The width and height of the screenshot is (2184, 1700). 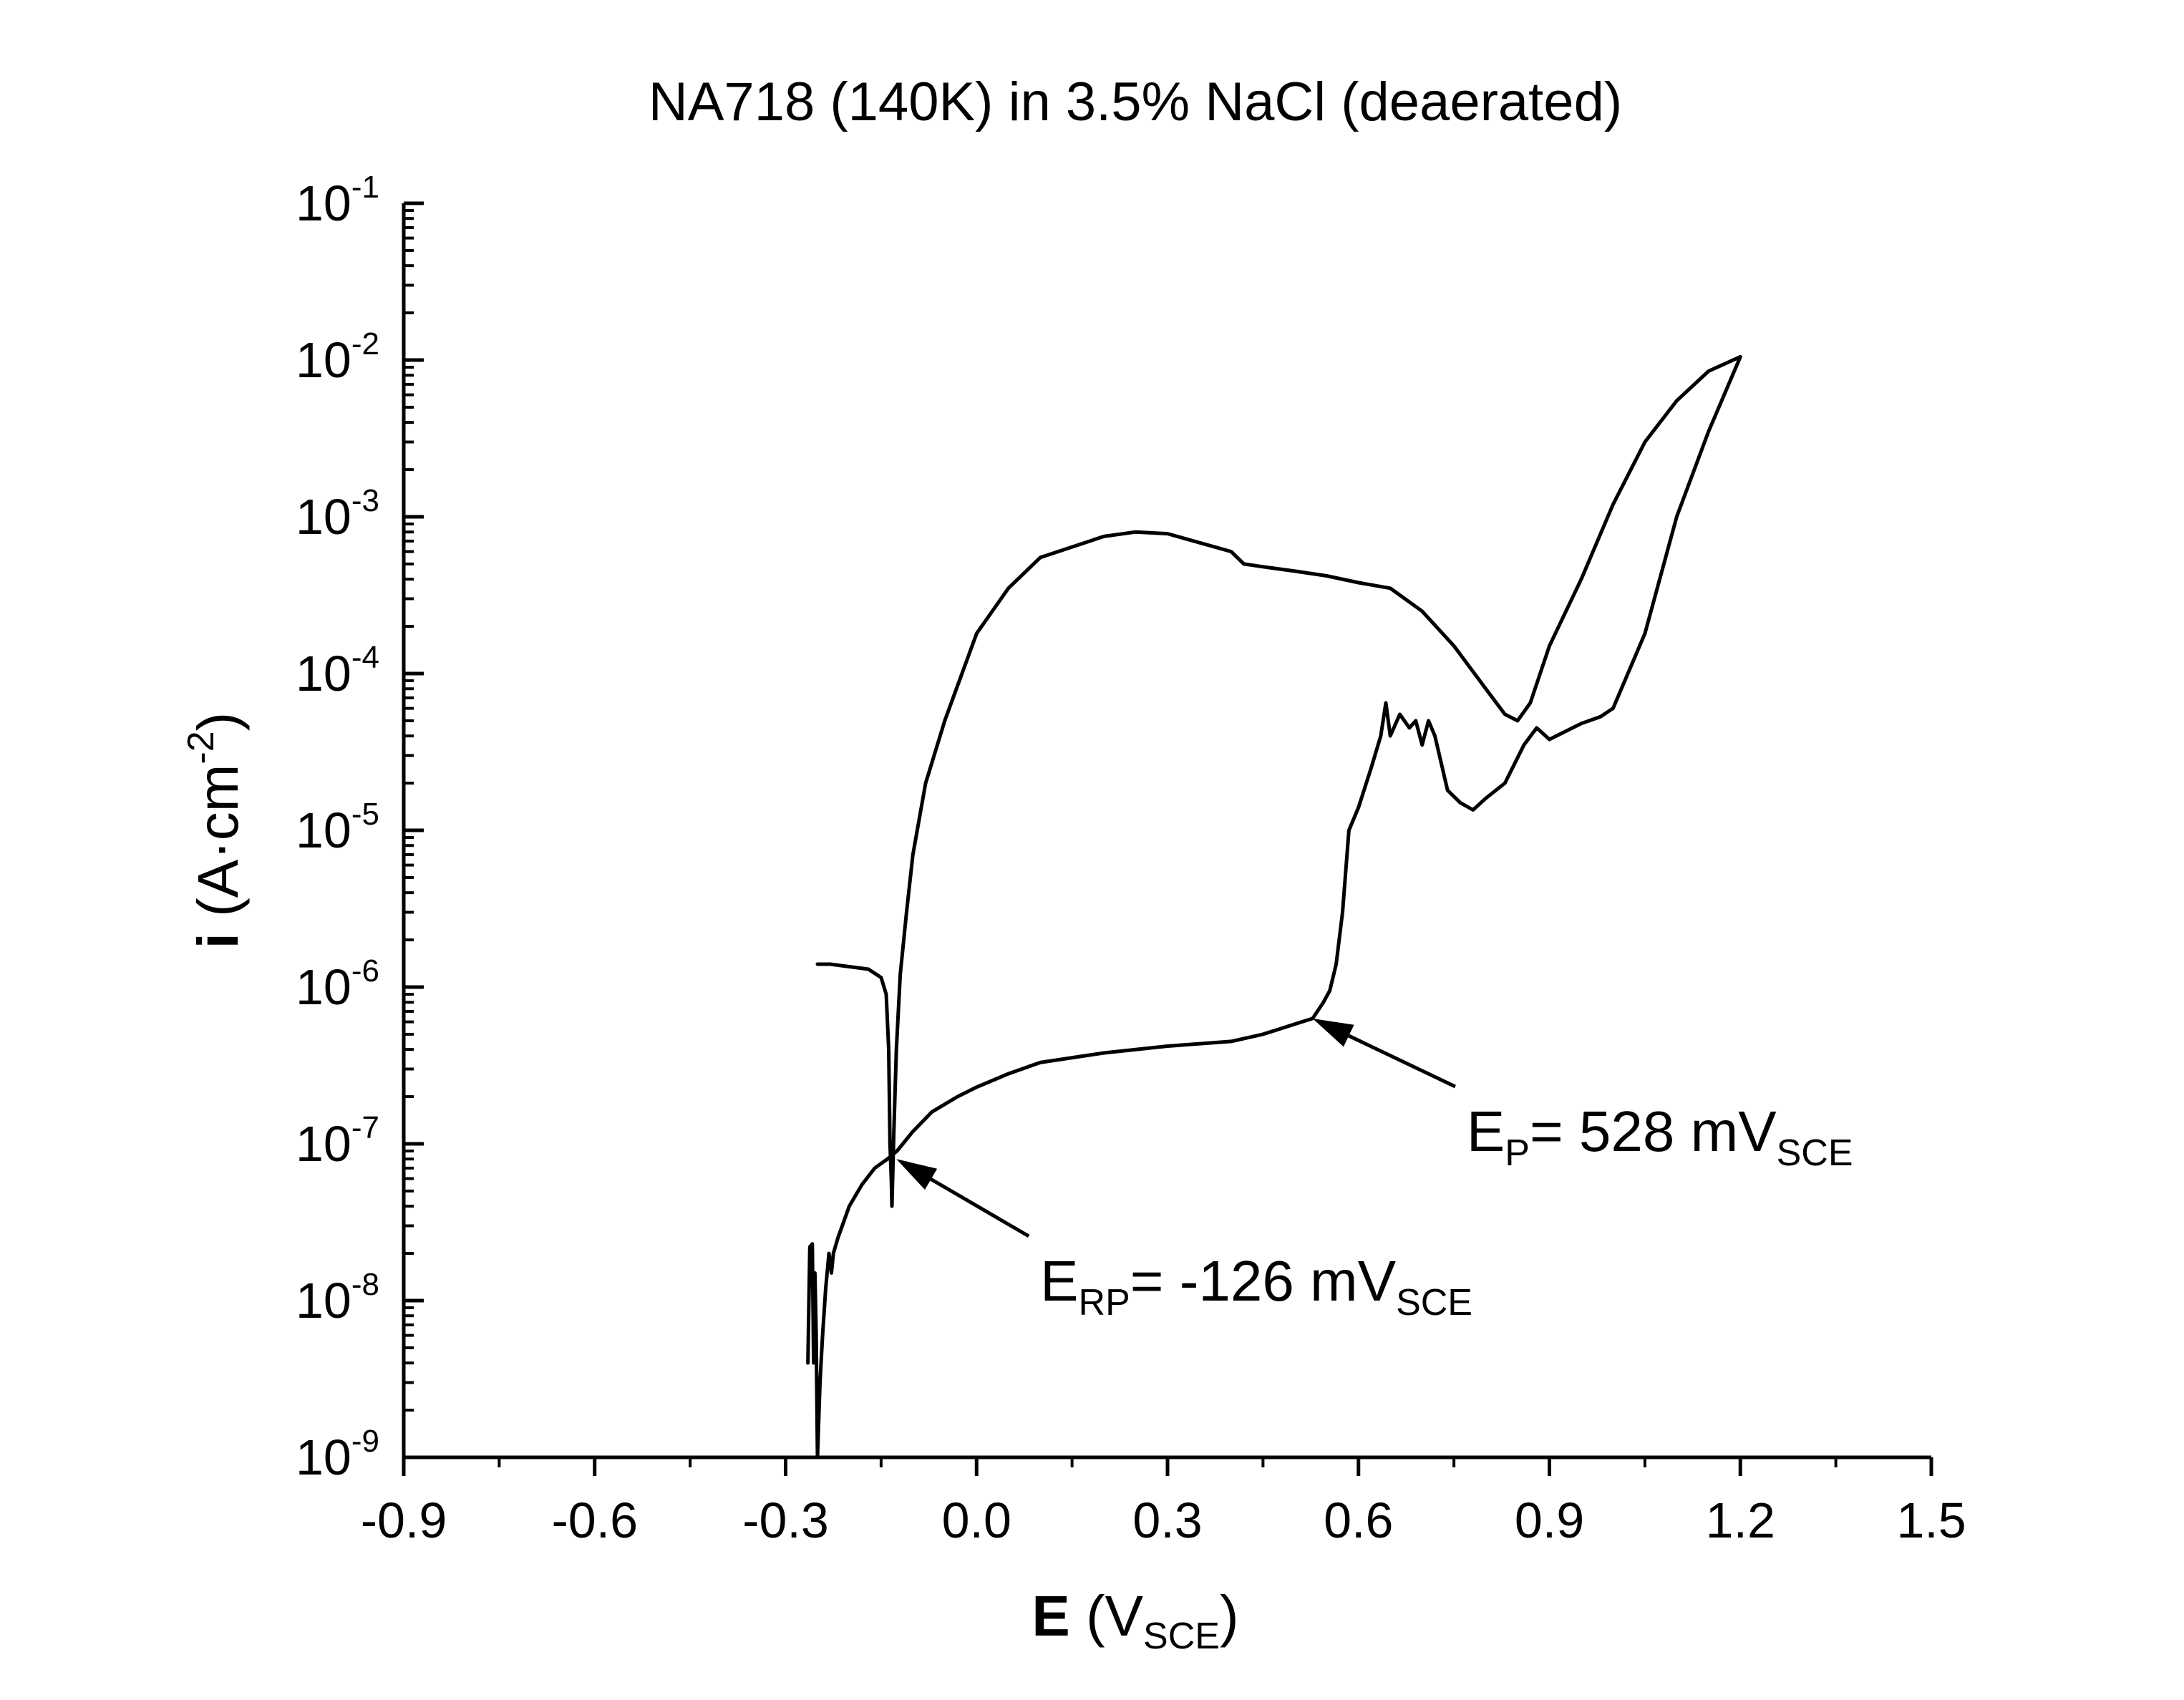 I want to click on x-tick-label: 0.3, so click(x=1167, y=1520).